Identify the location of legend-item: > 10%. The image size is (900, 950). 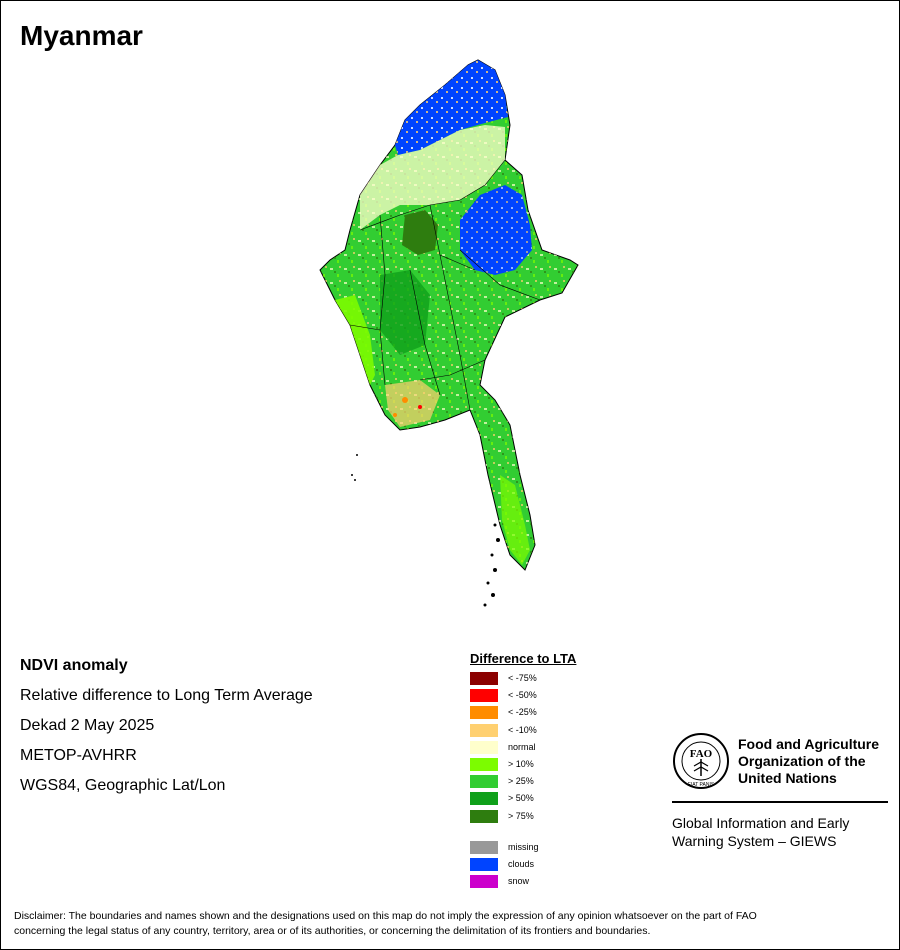
(523, 764).